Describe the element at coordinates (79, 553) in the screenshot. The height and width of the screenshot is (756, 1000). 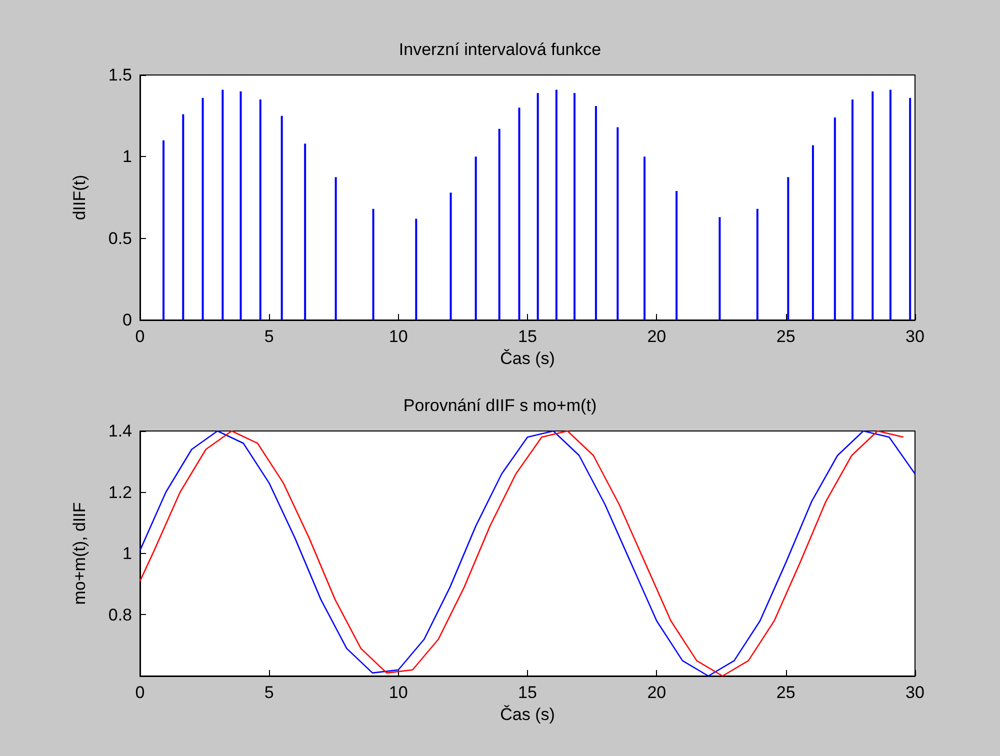
I see `y-axis-title: mo+m(t), dIIF` at that location.